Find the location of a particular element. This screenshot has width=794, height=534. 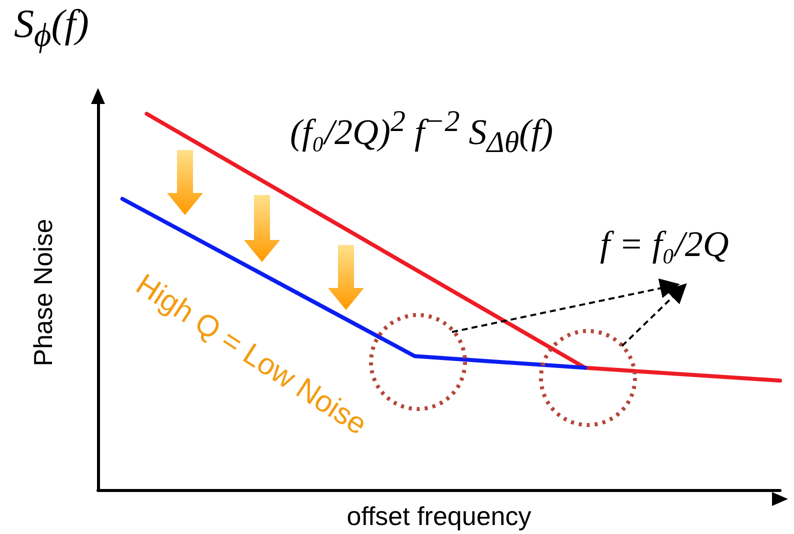

text: S$_{ϕ}$(f) is located at coordinates (52, 28).